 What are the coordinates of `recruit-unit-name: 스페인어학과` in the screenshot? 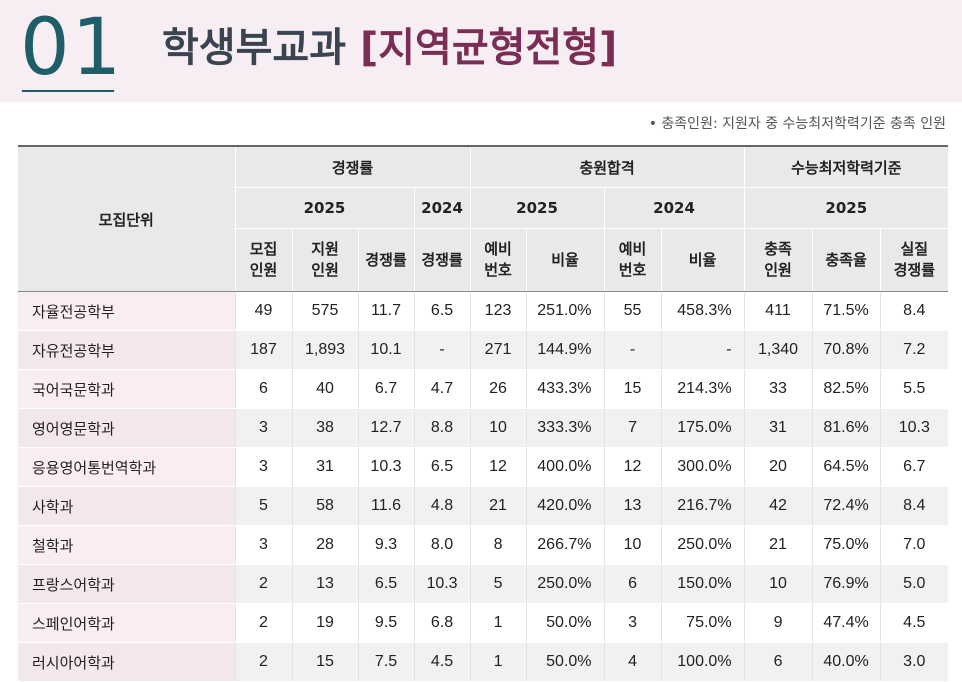 It's located at (127, 623).